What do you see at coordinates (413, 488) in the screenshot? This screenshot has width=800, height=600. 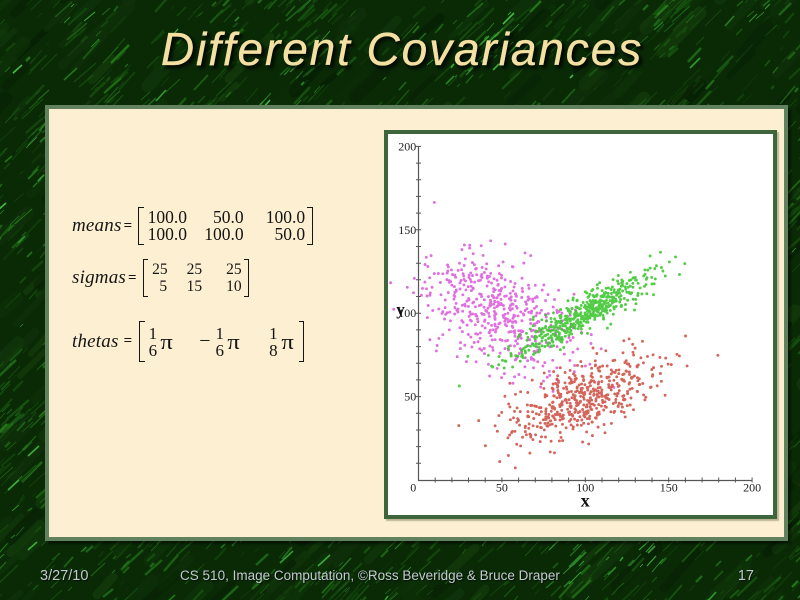 I see `svg-text: 0` at bounding box center [413, 488].